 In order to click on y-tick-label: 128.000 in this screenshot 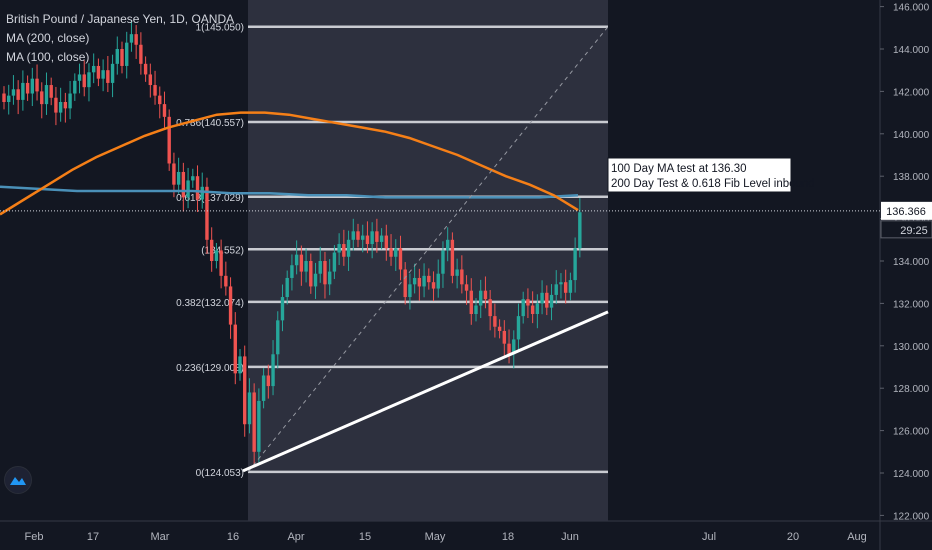, I will do `click(911, 389)`.